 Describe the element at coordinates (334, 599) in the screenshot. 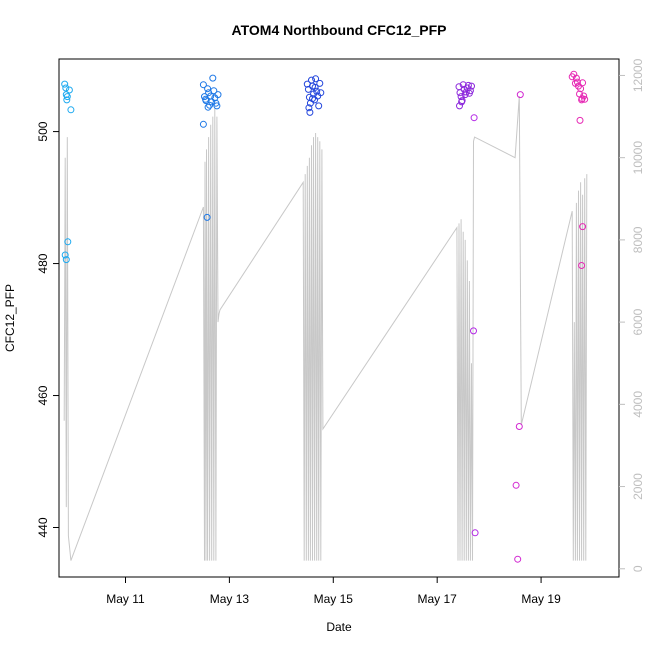

I see `x-tick-label: May 15` at that location.